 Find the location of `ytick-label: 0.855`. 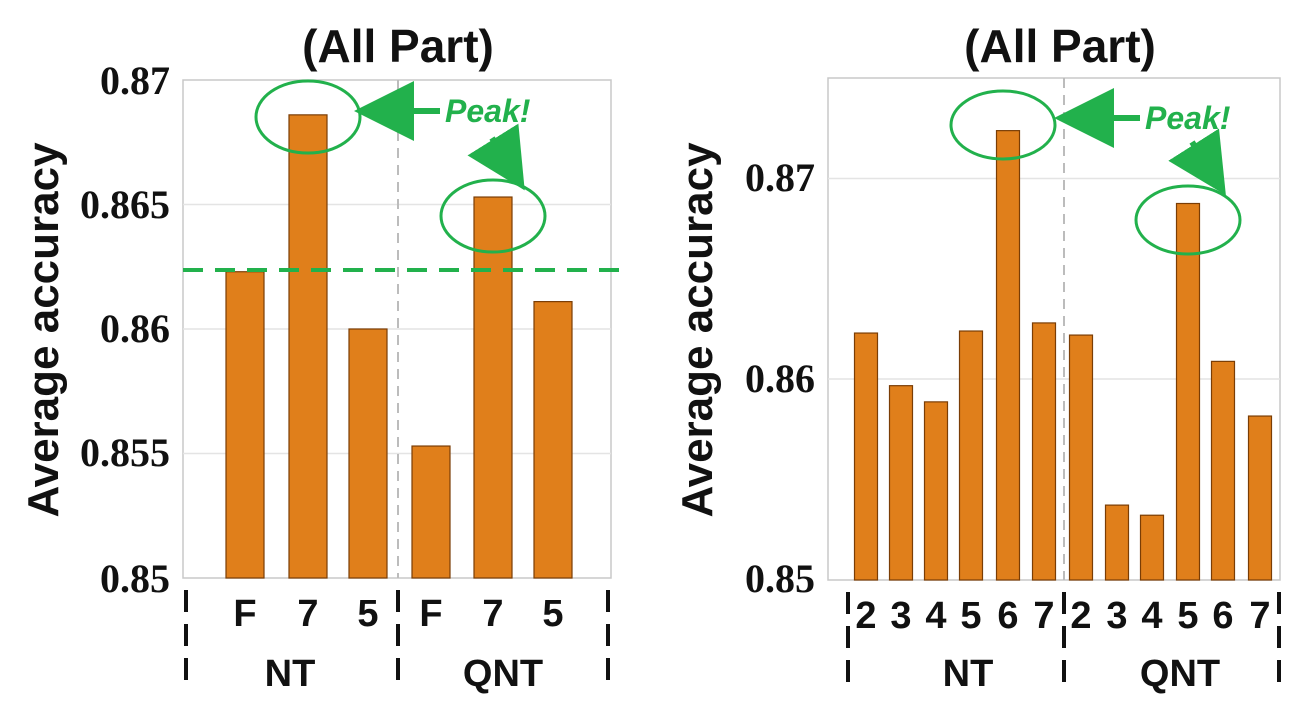

ytick-label: 0.855 is located at coordinates (125, 452).